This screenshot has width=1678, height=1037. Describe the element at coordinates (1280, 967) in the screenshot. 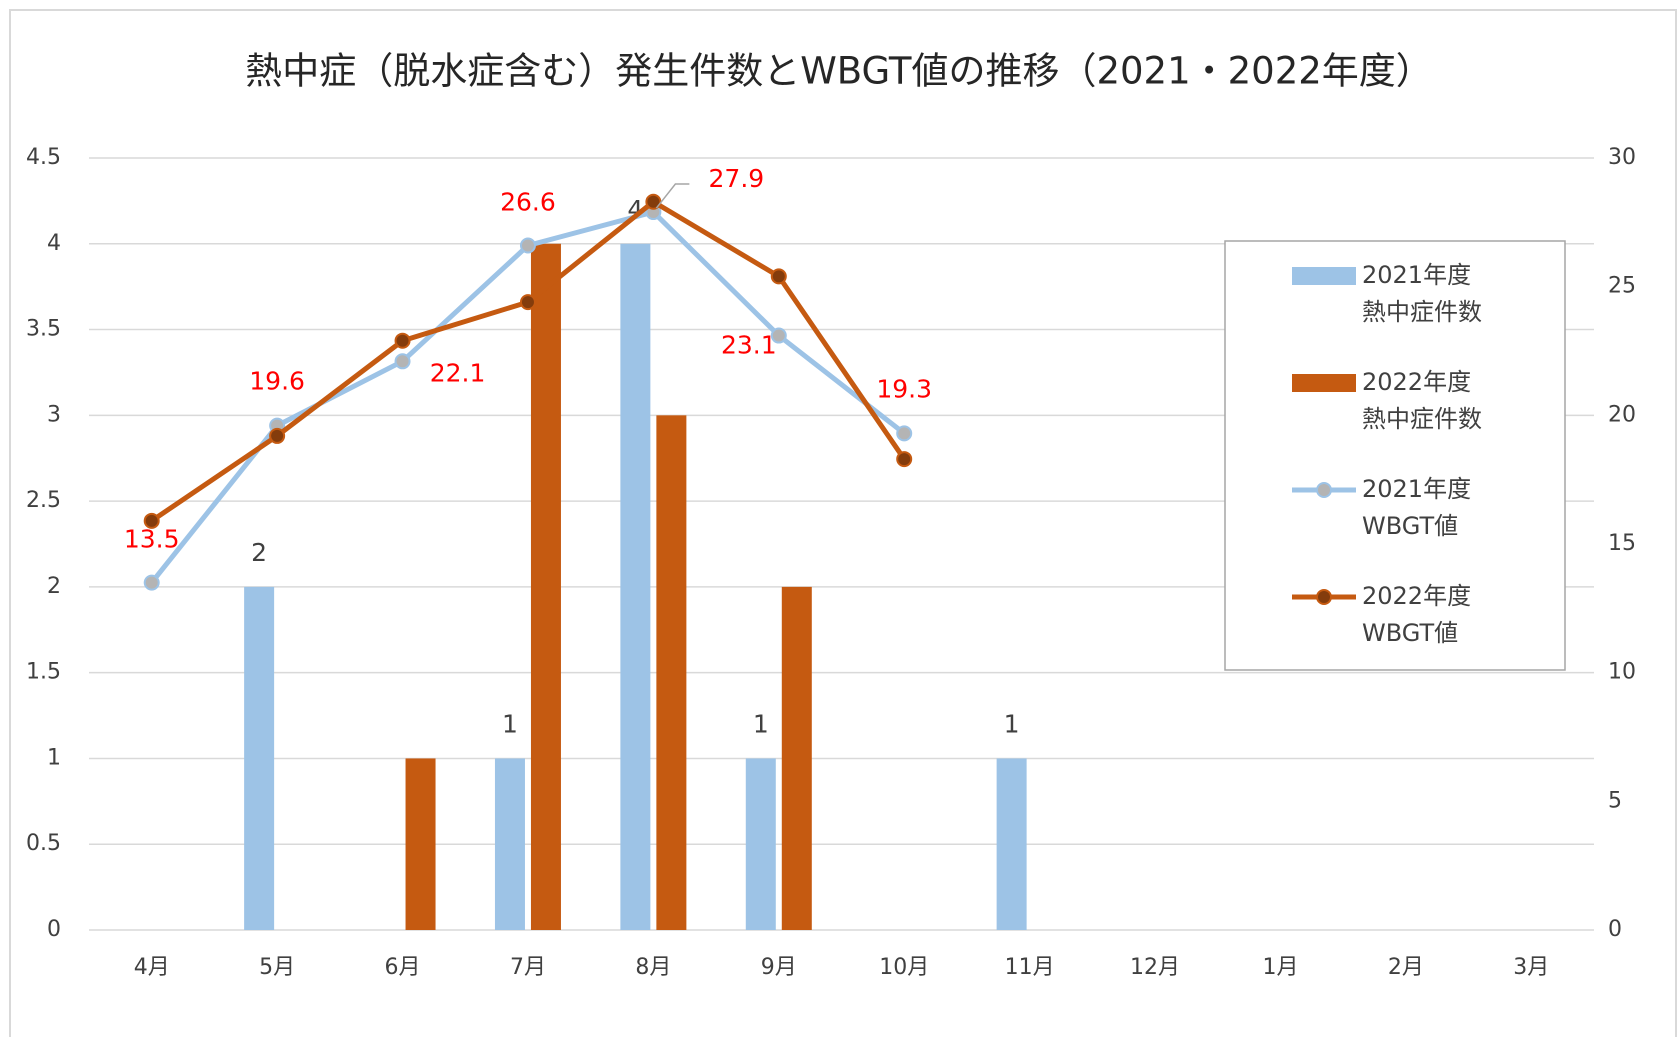

I see `x-tick-label: 1月` at that location.